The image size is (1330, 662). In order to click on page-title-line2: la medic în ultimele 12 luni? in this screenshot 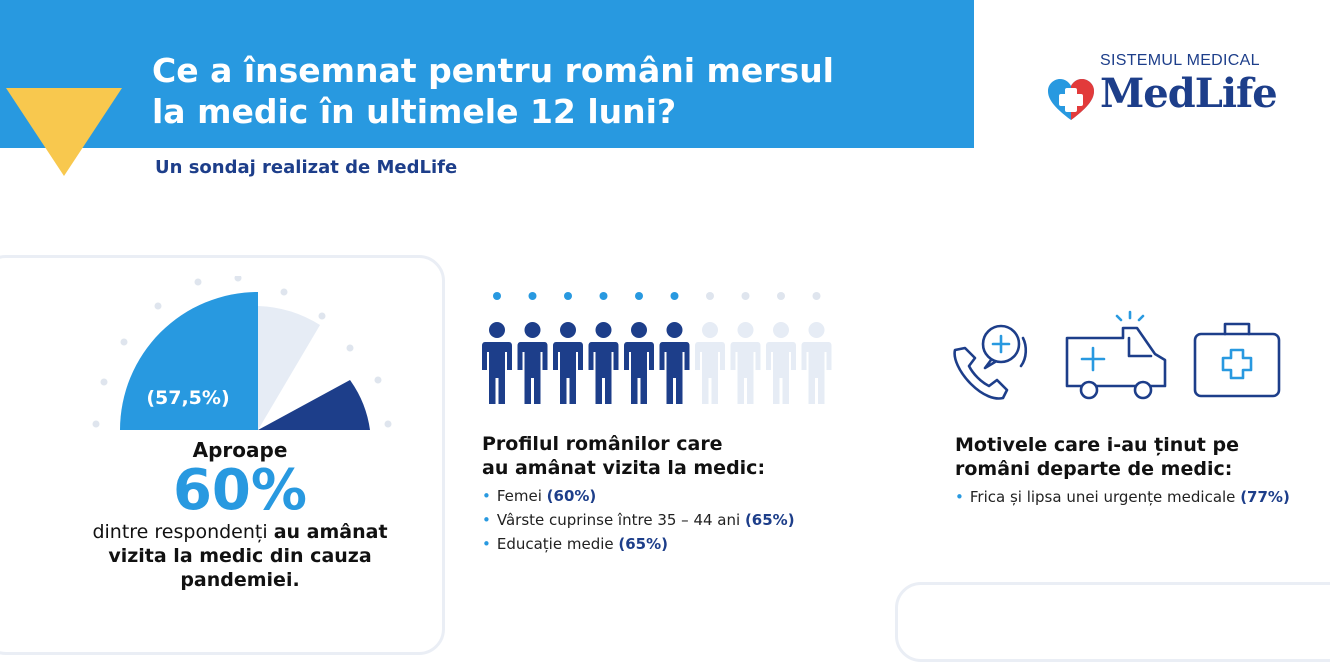, I will do `click(414, 111)`.